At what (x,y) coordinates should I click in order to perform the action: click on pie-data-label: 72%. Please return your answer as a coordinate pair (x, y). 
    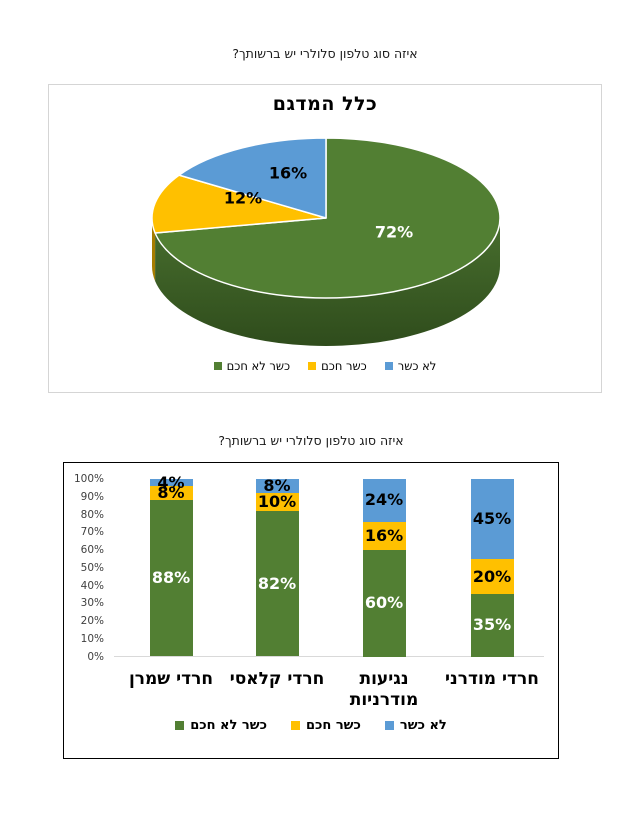
    Looking at the image, I should click on (394, 232).